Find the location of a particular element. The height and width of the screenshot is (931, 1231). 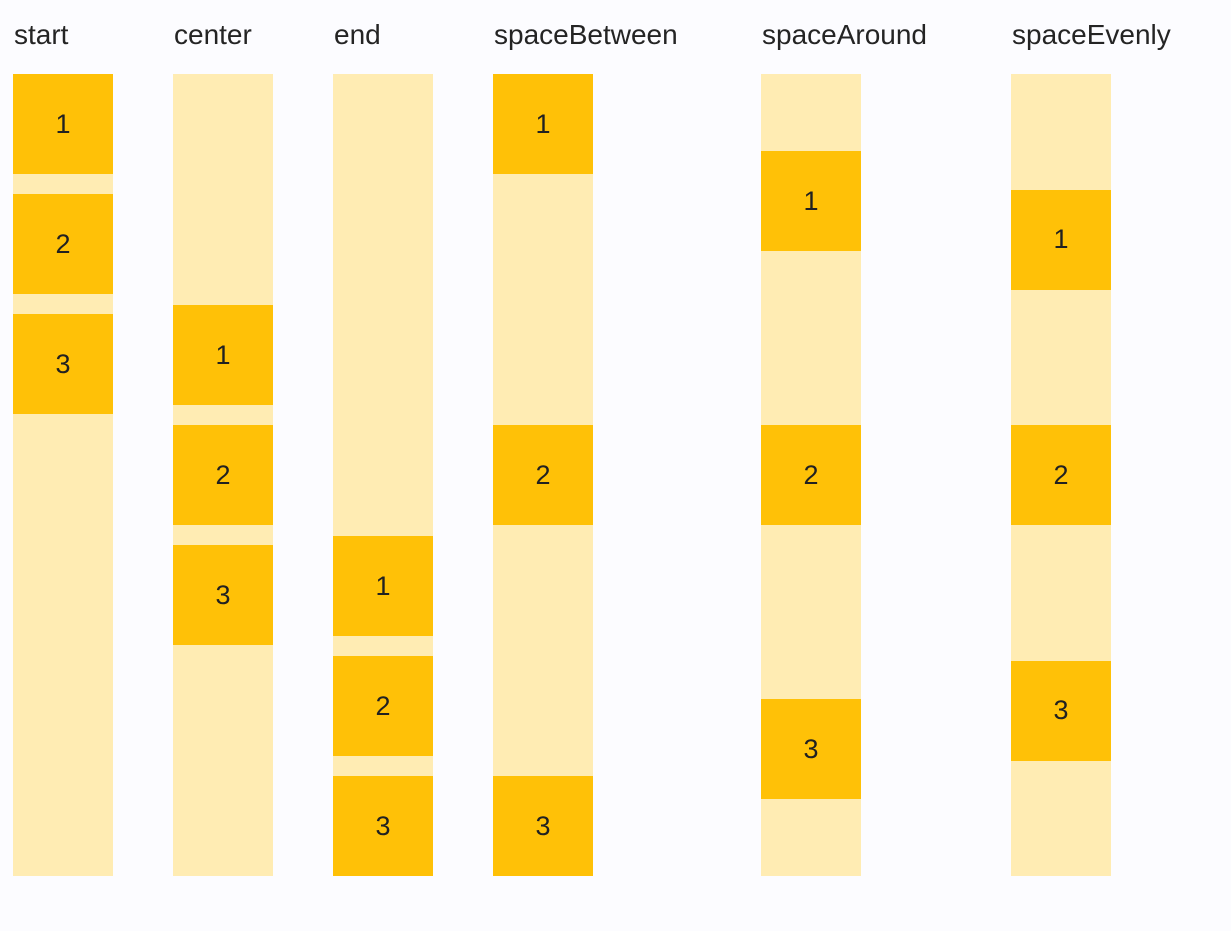

alignment-demo-group: center 1 2 3 is located at coordinates (223, 446).